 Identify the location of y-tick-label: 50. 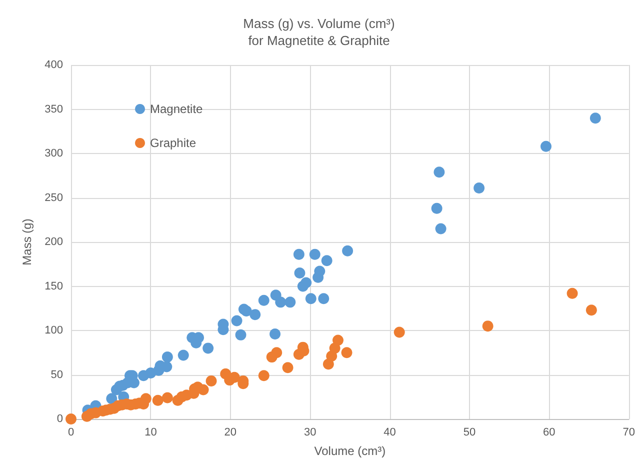
(56, 374).